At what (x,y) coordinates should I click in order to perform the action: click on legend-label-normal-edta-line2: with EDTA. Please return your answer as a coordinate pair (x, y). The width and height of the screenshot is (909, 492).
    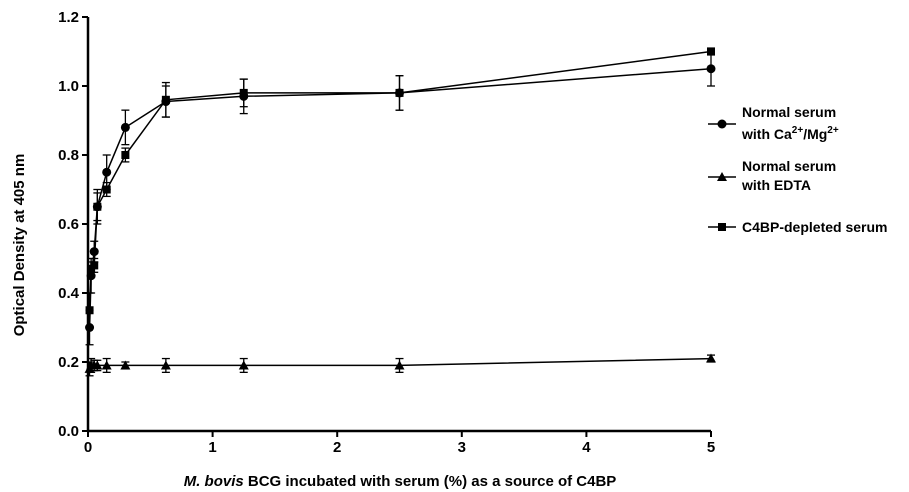
    Looking at the image, I should click on (776, 185).